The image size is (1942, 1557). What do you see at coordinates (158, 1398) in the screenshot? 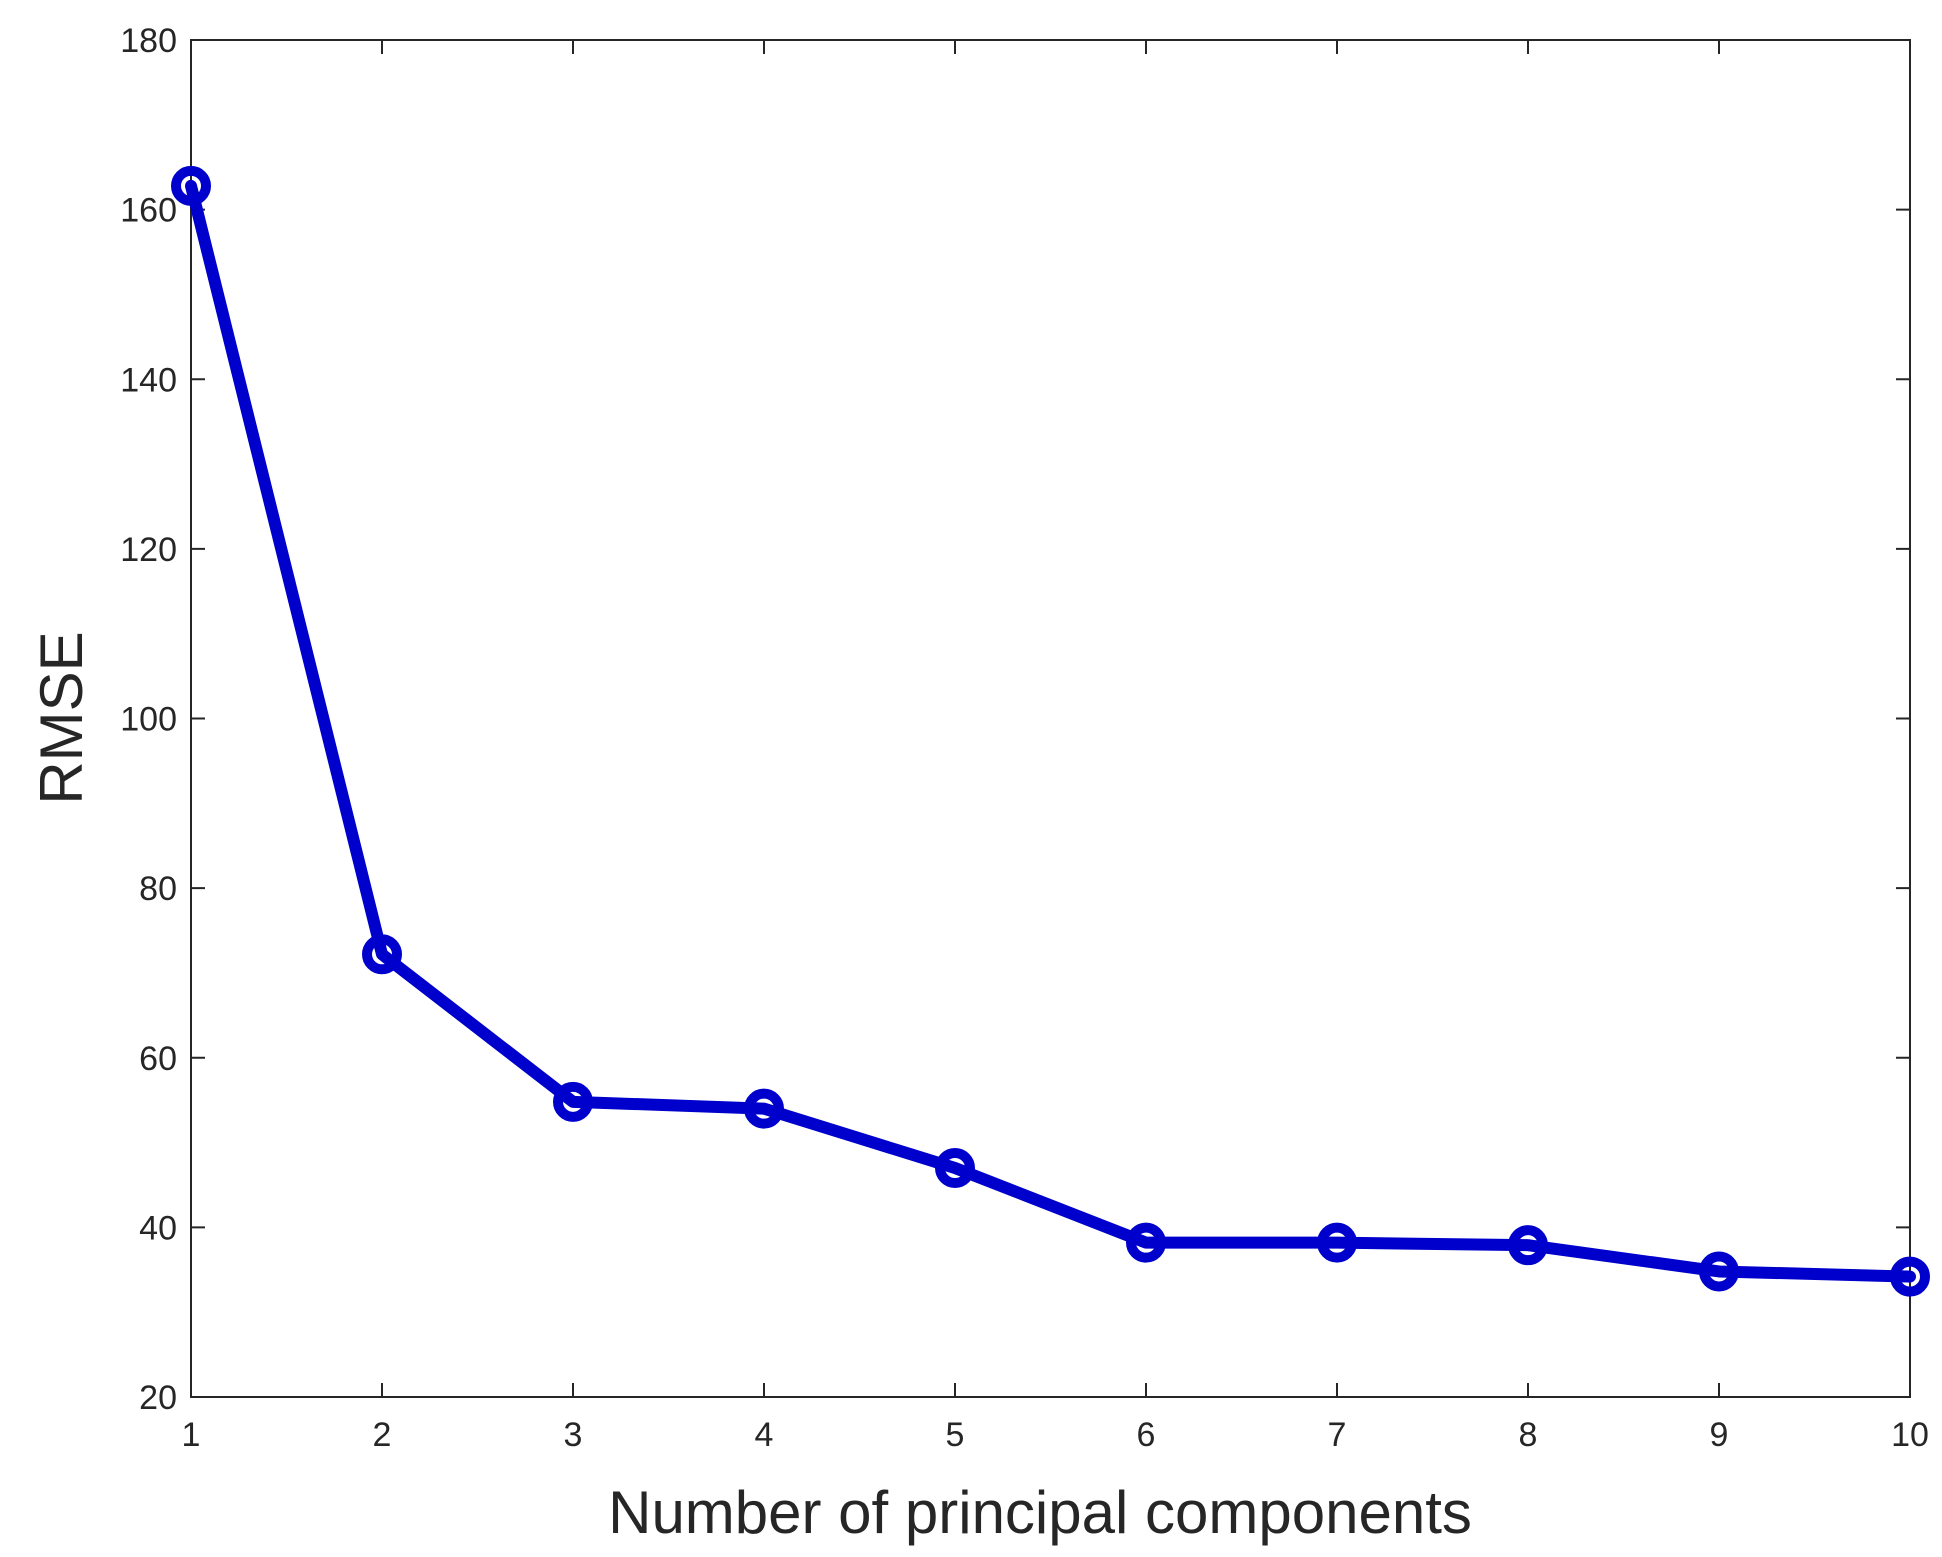
I see `y-tick-label: 20` at bounding box center [158, 1398].